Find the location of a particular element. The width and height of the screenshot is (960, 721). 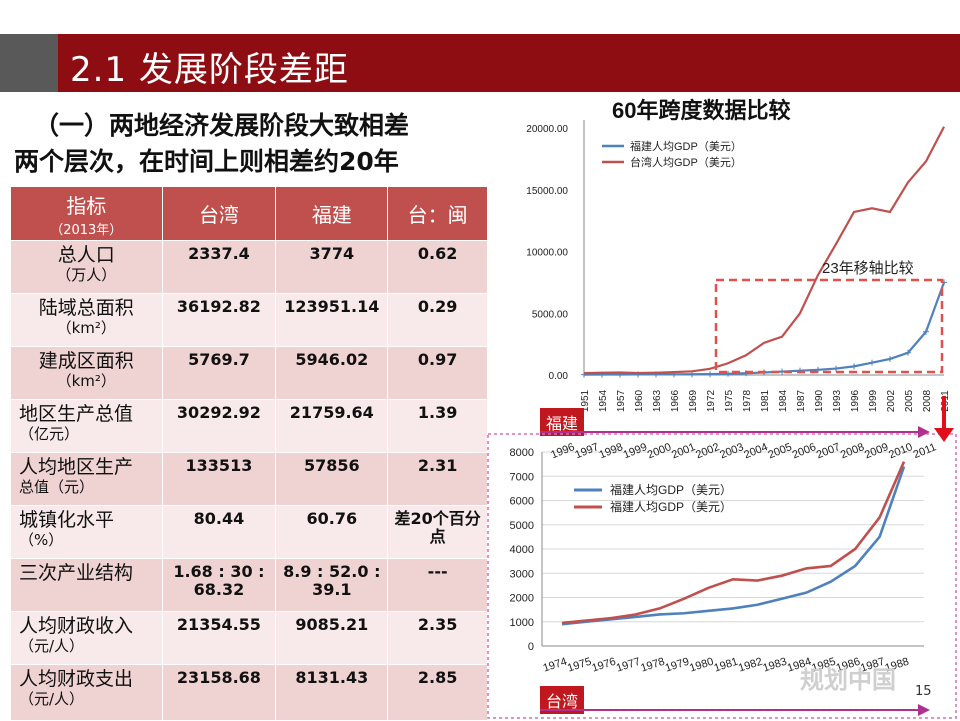

table-row: 总人口 （万人） 2337.4 3774 0.62 is located at coordinates (249, 267).